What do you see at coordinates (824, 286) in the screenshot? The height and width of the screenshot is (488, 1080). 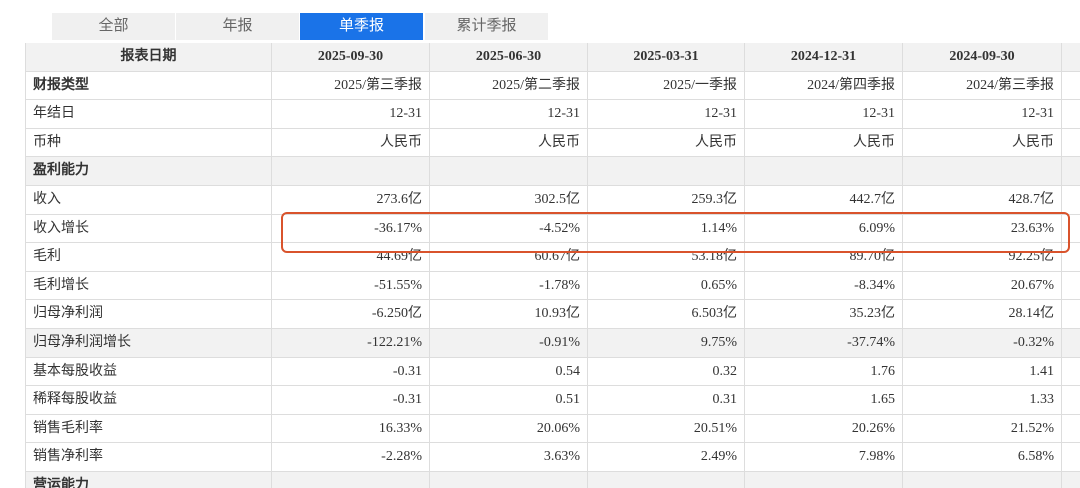 I see `table-cell: -8.34%` at bounding box center [824, 286].